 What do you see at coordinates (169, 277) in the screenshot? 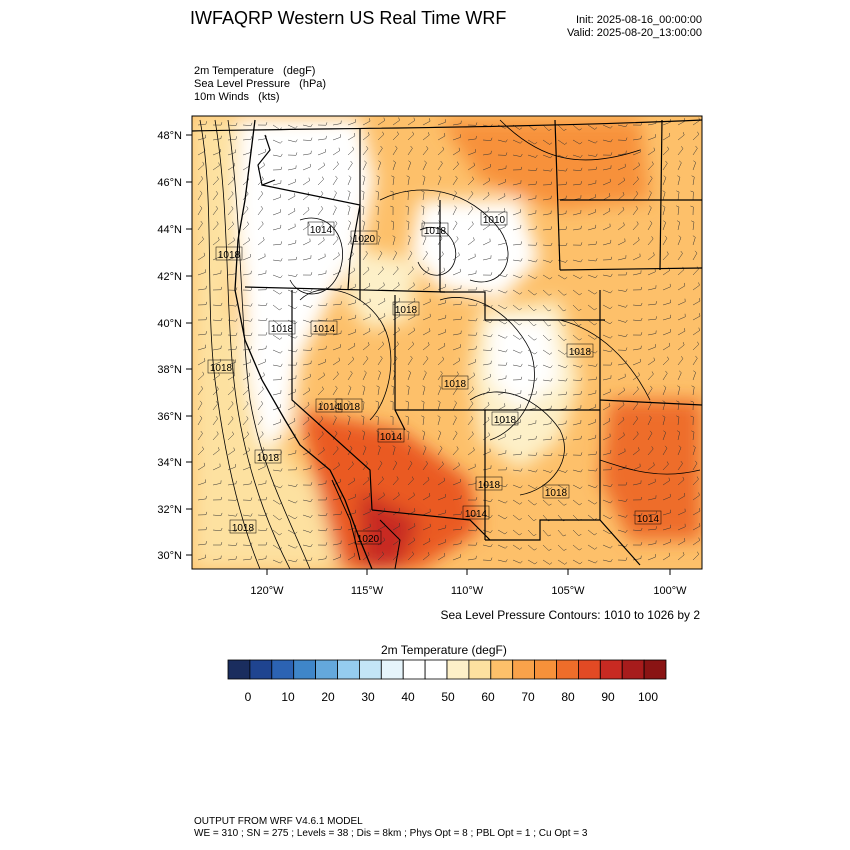
I see `lat-tick-label: 42°N` at bounding box center [169, 277].